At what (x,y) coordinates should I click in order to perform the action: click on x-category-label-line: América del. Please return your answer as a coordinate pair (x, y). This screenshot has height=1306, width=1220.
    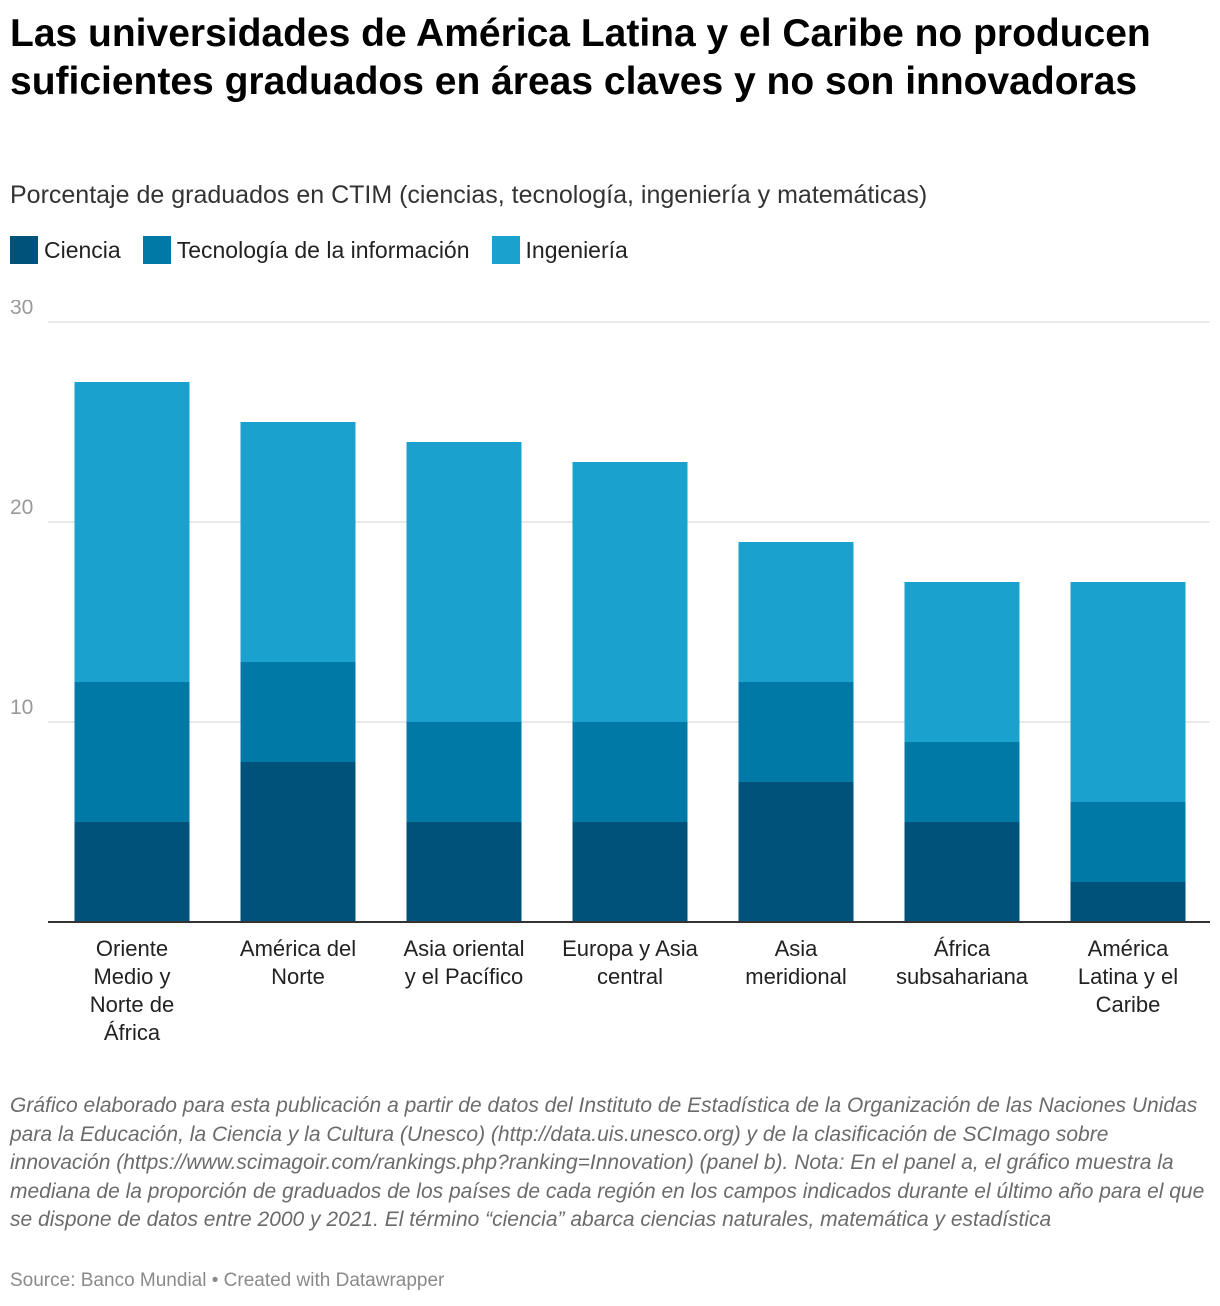
    Looking at the image, I should click on (298, 948).